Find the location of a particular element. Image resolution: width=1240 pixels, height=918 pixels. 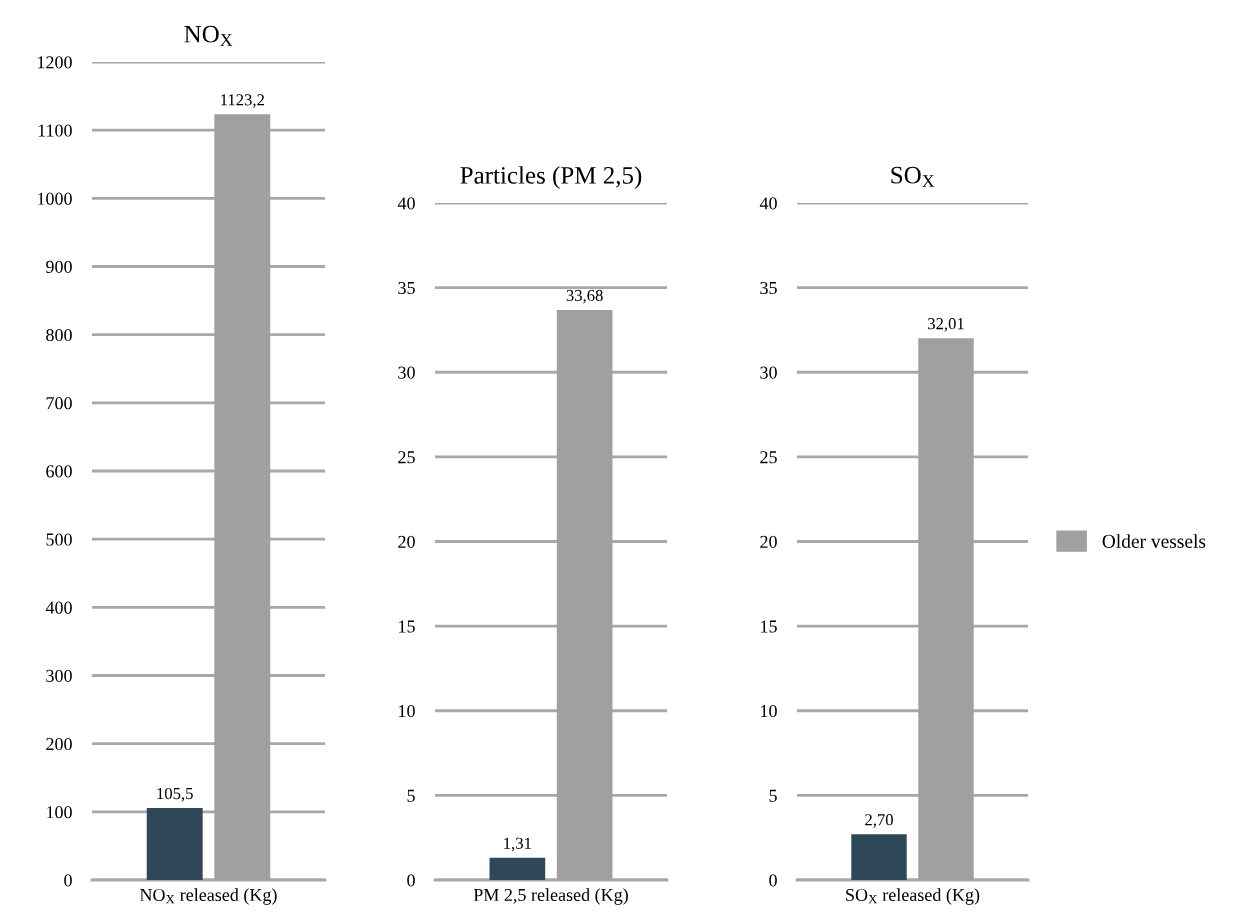

data-label: 2,70 is located at coordinates (879, 821).